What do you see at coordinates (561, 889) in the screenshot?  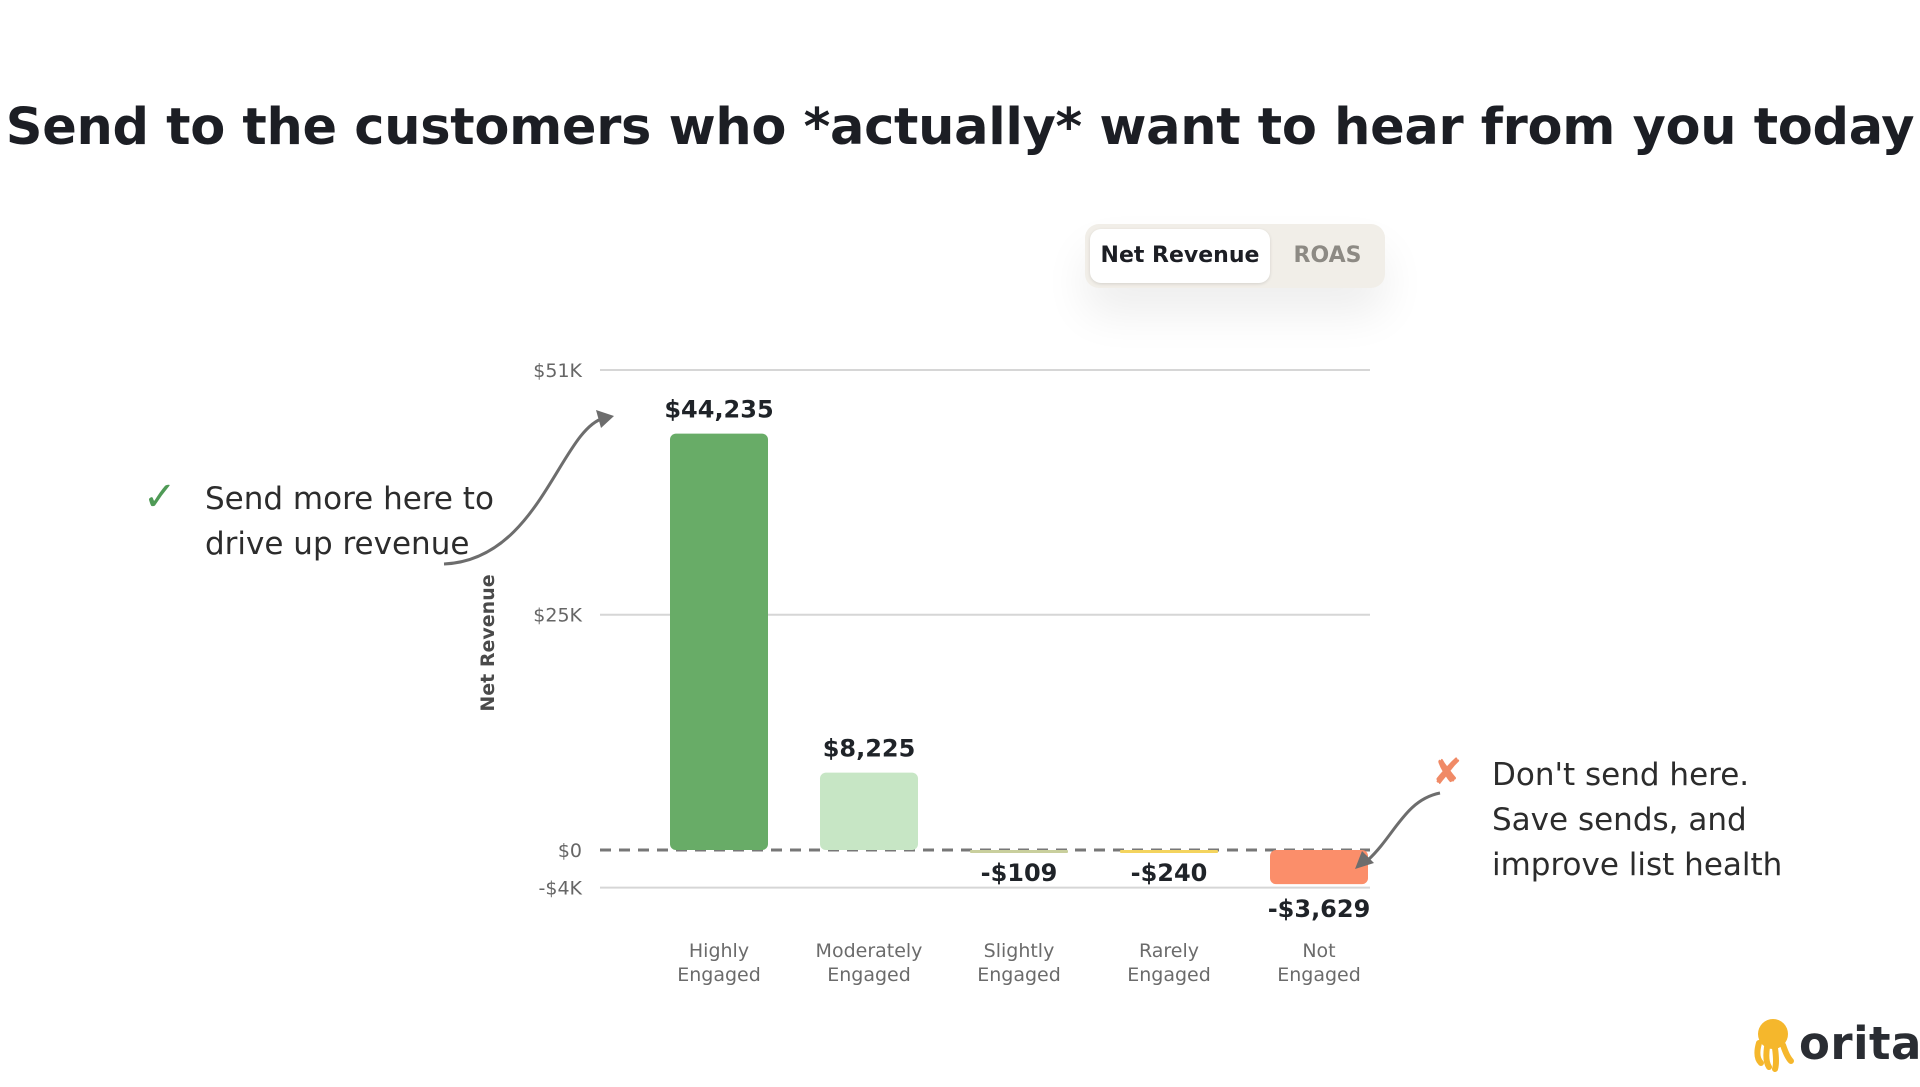 I see `y-tick-label: -$4K` at bounding box center [561, 889].